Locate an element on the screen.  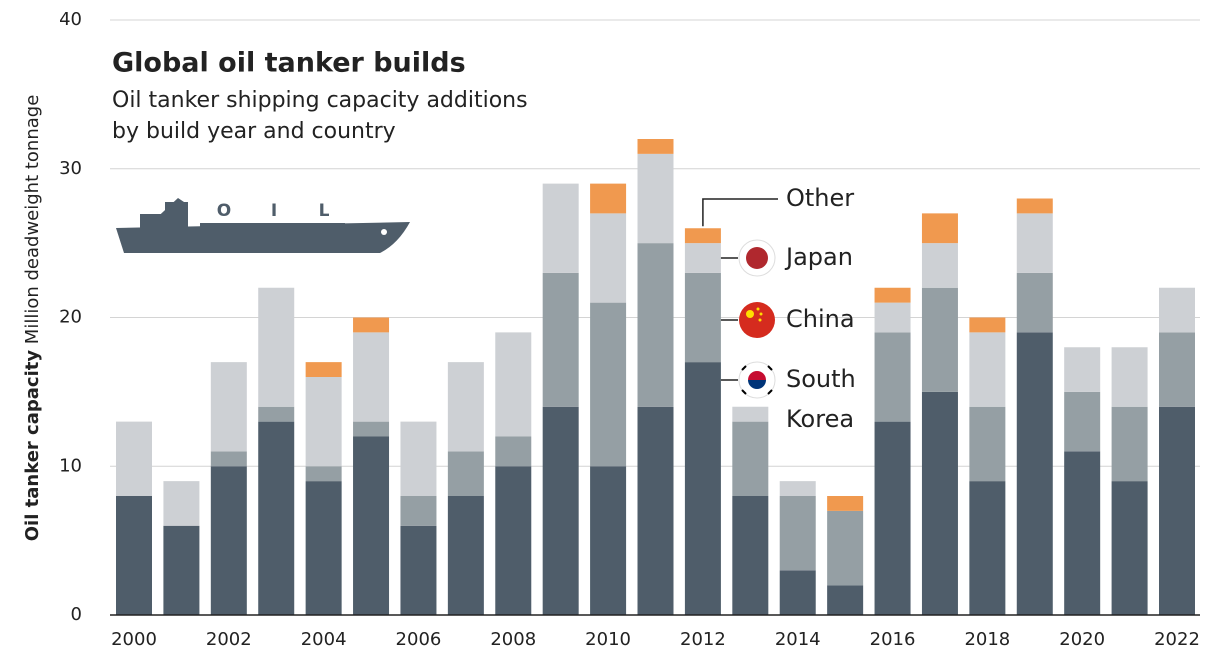
x-tick-label: 2002 is located at coordinates (229, 639).